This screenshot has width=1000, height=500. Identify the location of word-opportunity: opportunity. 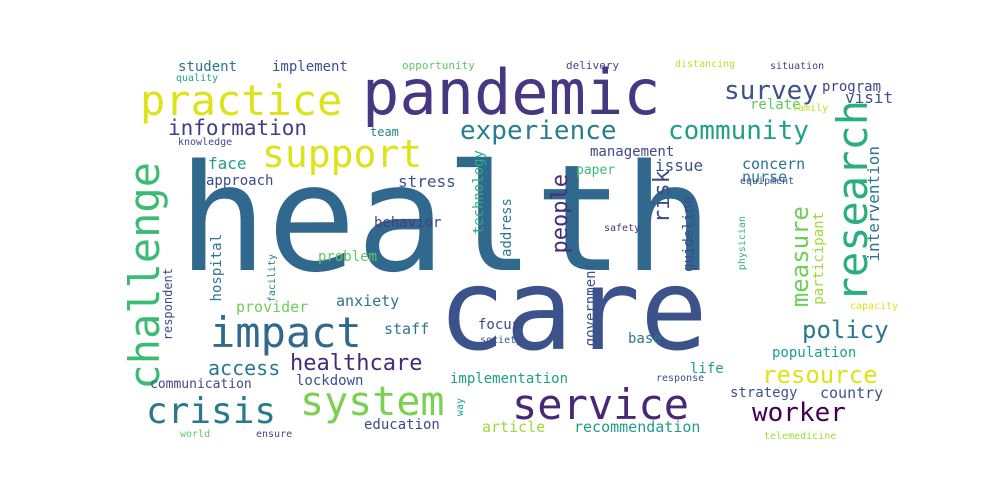
(438, 65).